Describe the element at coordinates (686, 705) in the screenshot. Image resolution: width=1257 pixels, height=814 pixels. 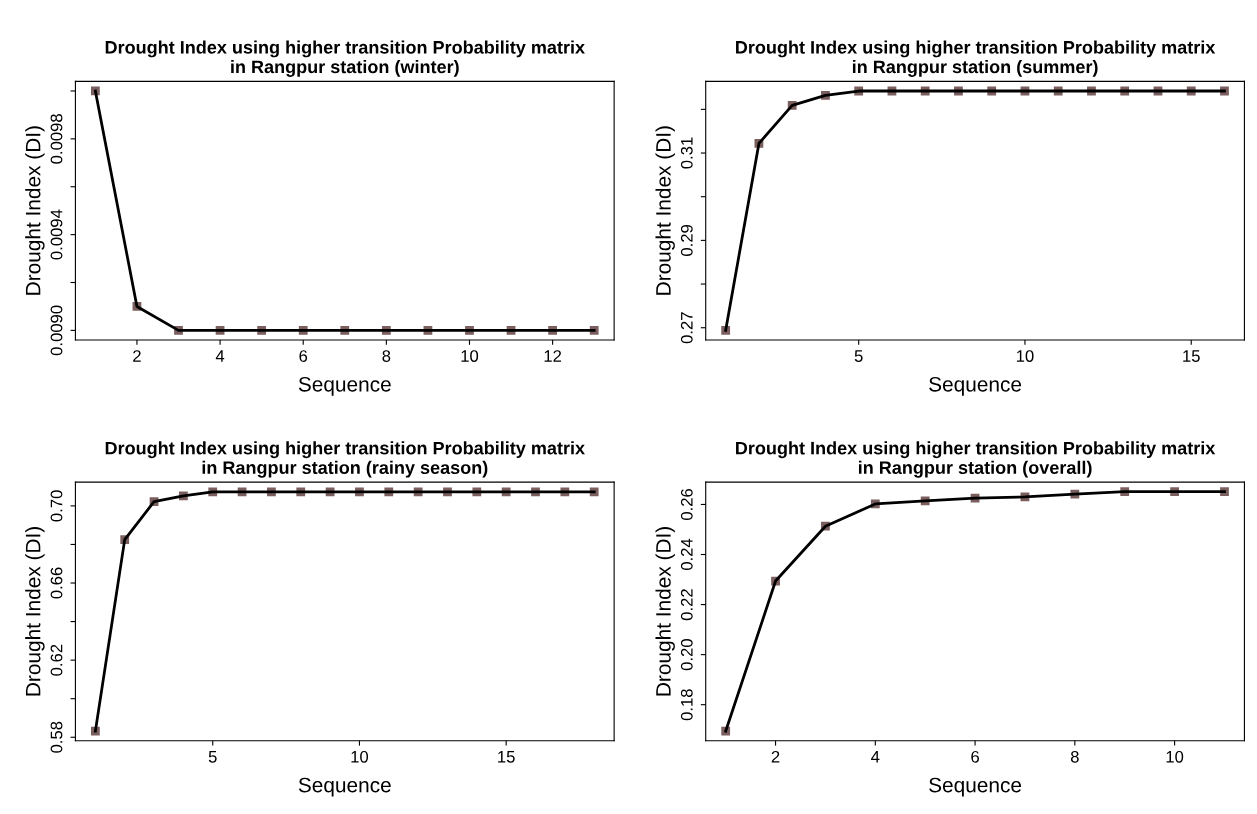
I see `y-tick-label: 0.18` at that location.